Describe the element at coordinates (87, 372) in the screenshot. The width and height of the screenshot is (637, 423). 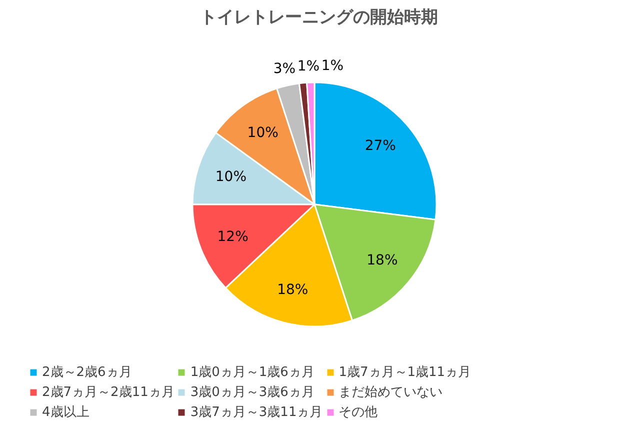
I see `legend-label: 2歳～2歳6ヵ月` at that location.